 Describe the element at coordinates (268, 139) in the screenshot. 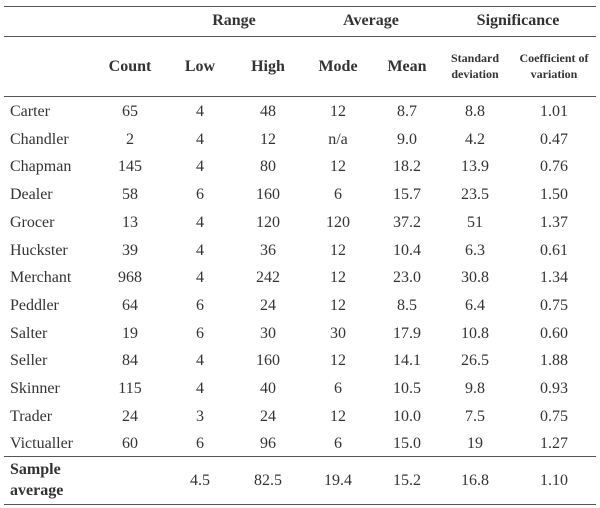

I see `cell-high: 12` at that location.